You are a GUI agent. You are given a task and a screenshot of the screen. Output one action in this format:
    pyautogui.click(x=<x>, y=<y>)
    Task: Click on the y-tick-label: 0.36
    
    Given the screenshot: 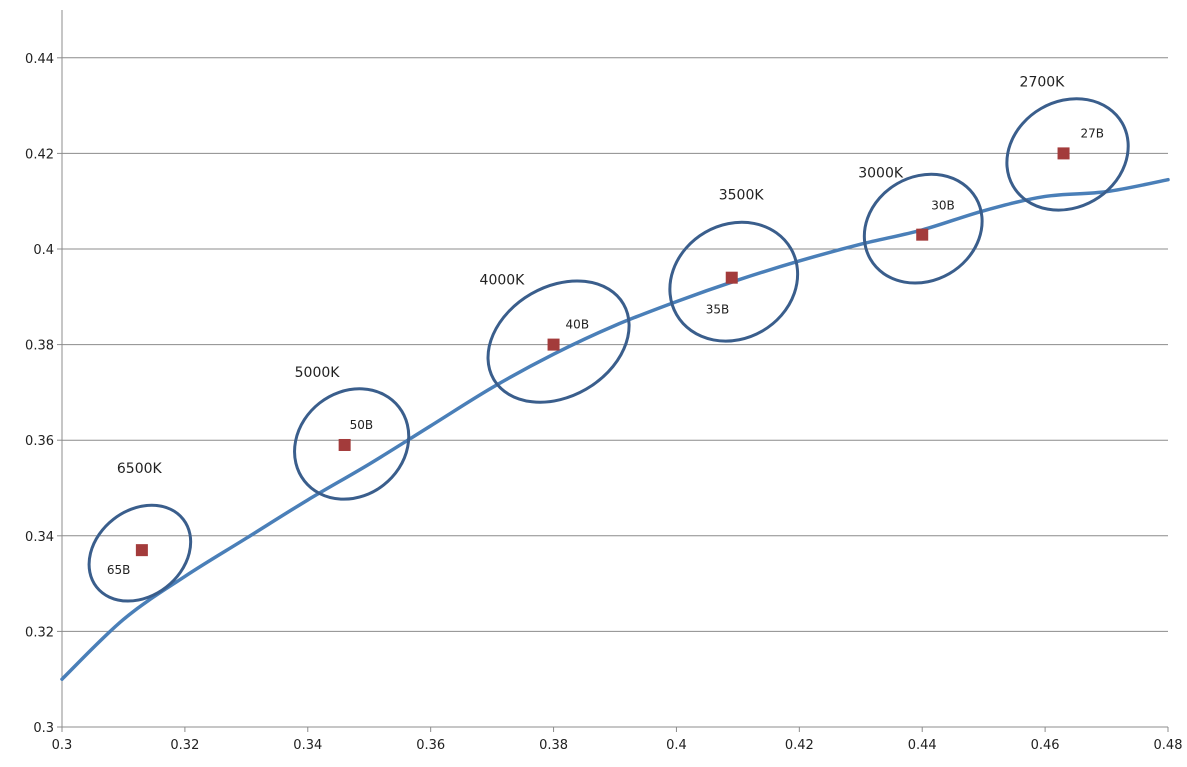 What is the action you would take?
    pyautogui.click(x=39, y=441)
    